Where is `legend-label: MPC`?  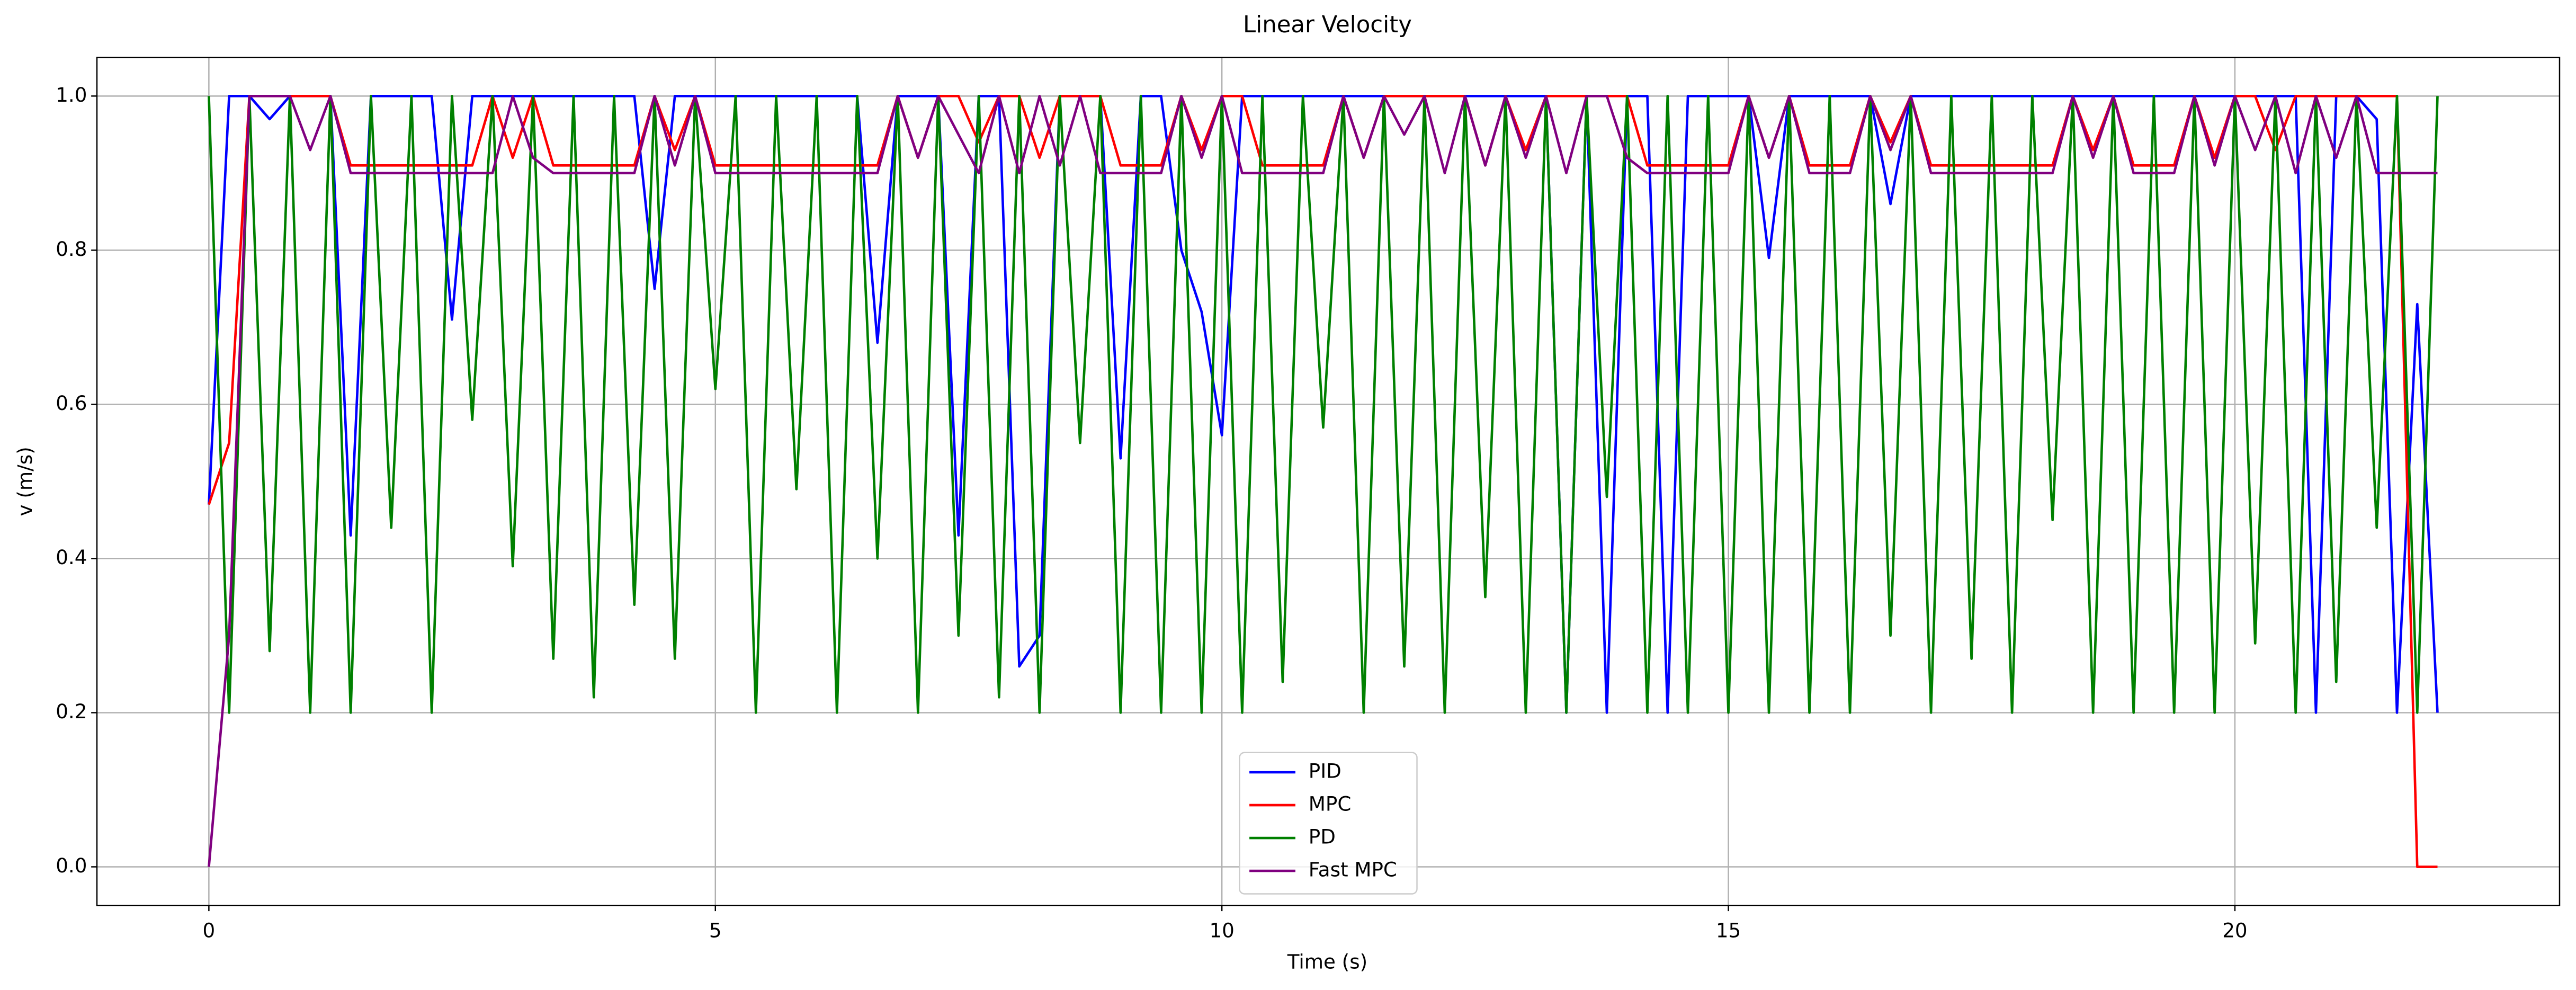
legend-label: MPC is located at coordinates (1330, 804).